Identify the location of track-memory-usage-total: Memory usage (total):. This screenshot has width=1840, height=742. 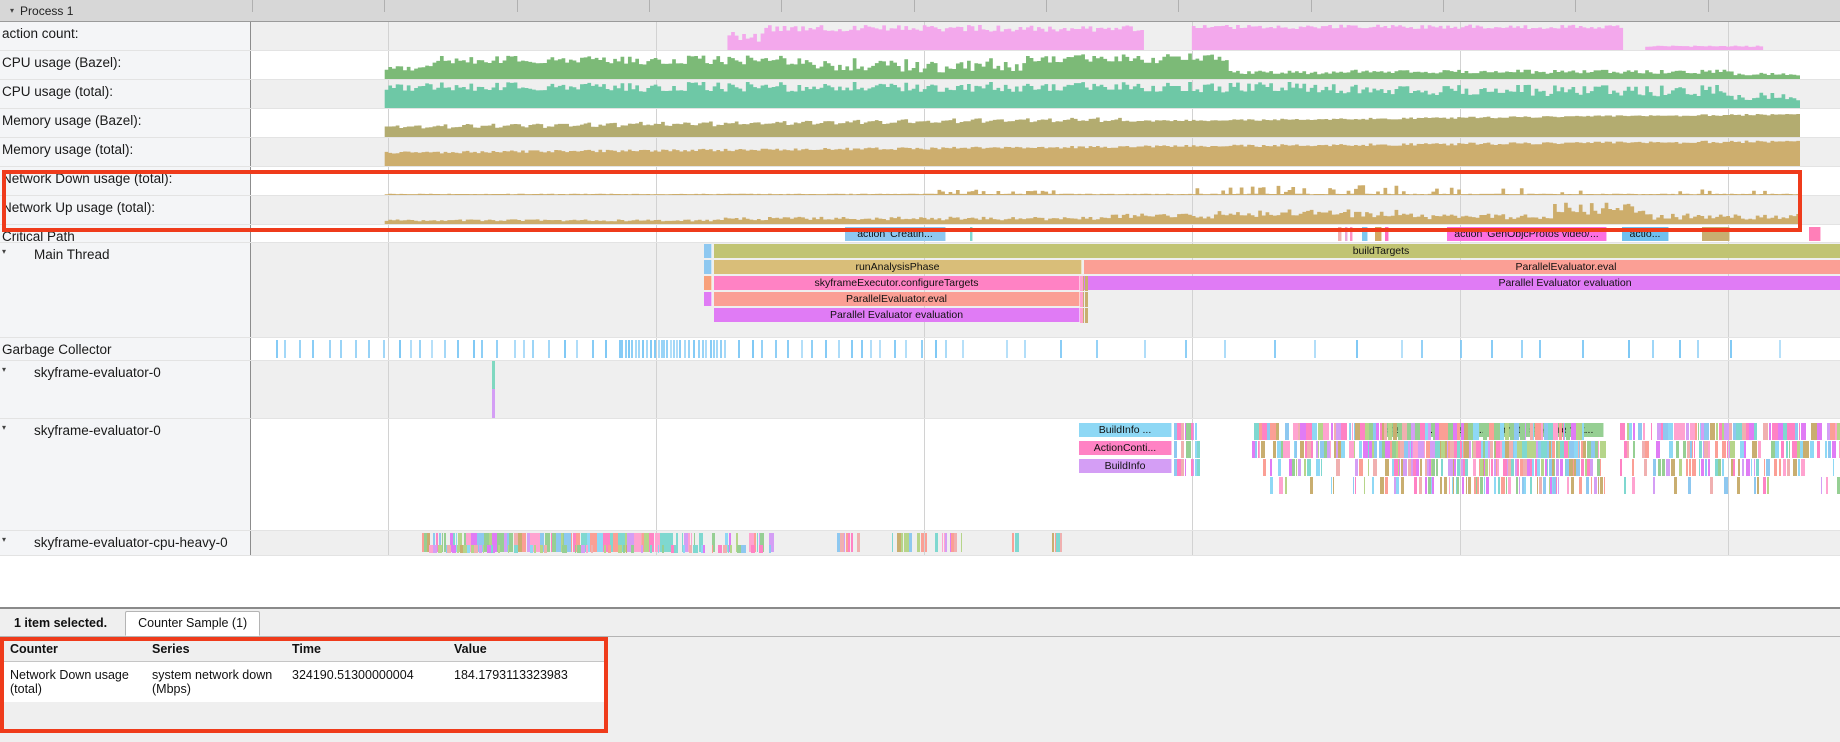
(920, 152).